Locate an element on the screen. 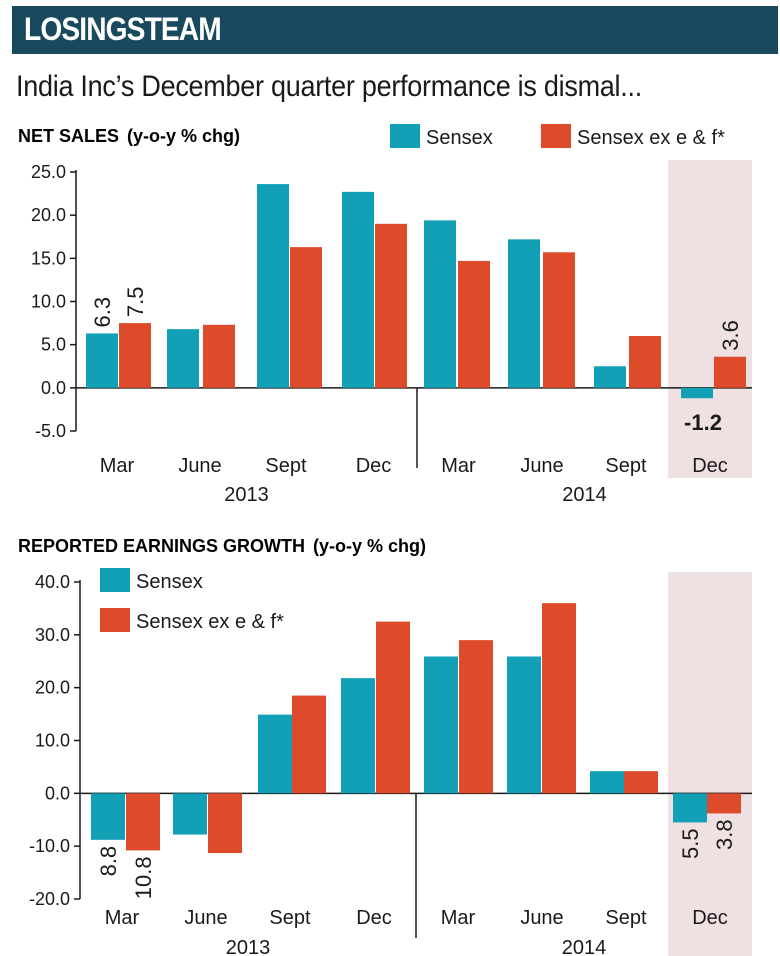  y-tick-label: 15.0 is located at coordinates (48, 258).